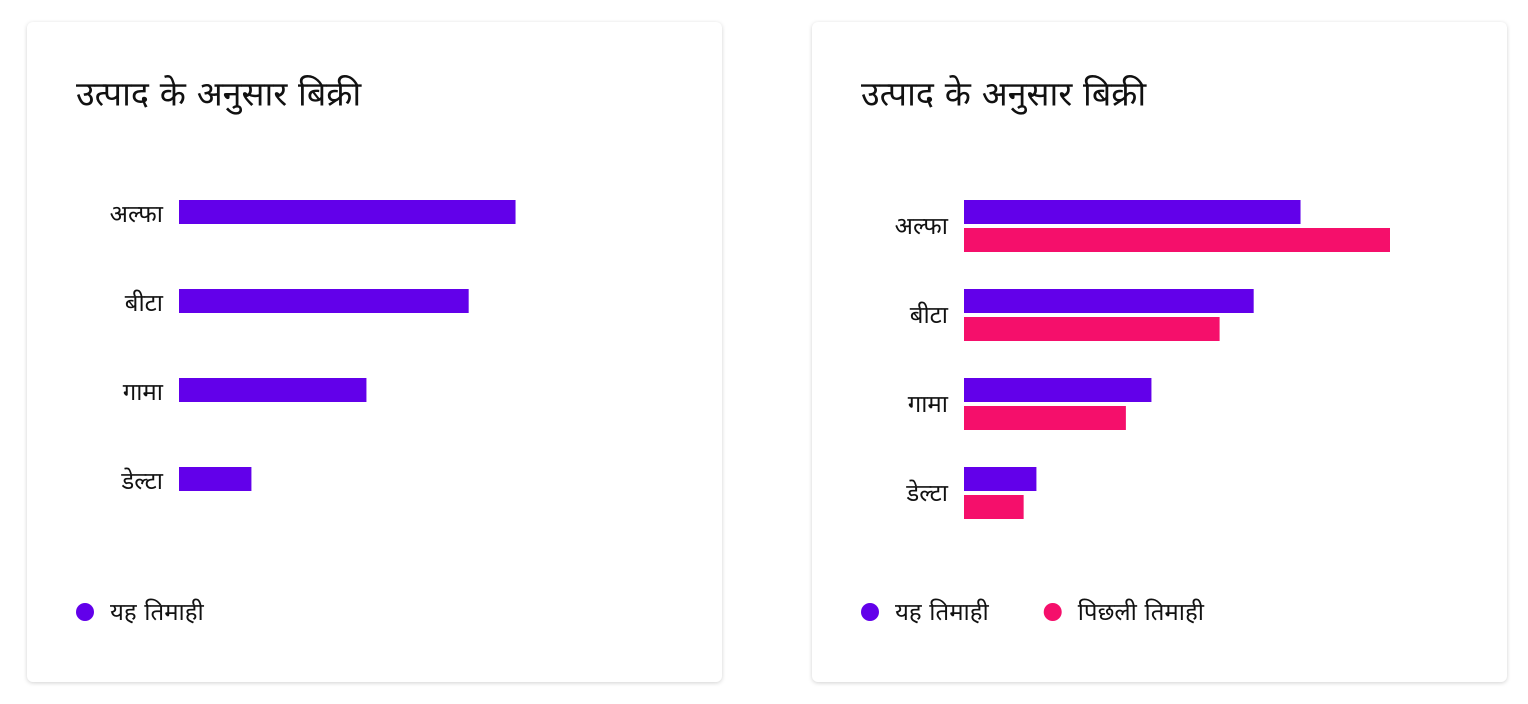 This screenshot has width=1528, height=704. I want to click on legend-label: पिछली तिमाही, so click(1141, 612).